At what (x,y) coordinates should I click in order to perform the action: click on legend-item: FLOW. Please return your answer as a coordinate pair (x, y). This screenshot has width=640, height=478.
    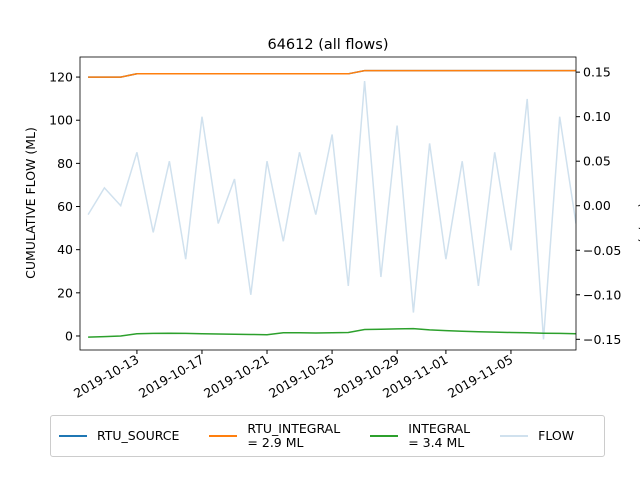
    Looking at the image, I should click on (537, 436).